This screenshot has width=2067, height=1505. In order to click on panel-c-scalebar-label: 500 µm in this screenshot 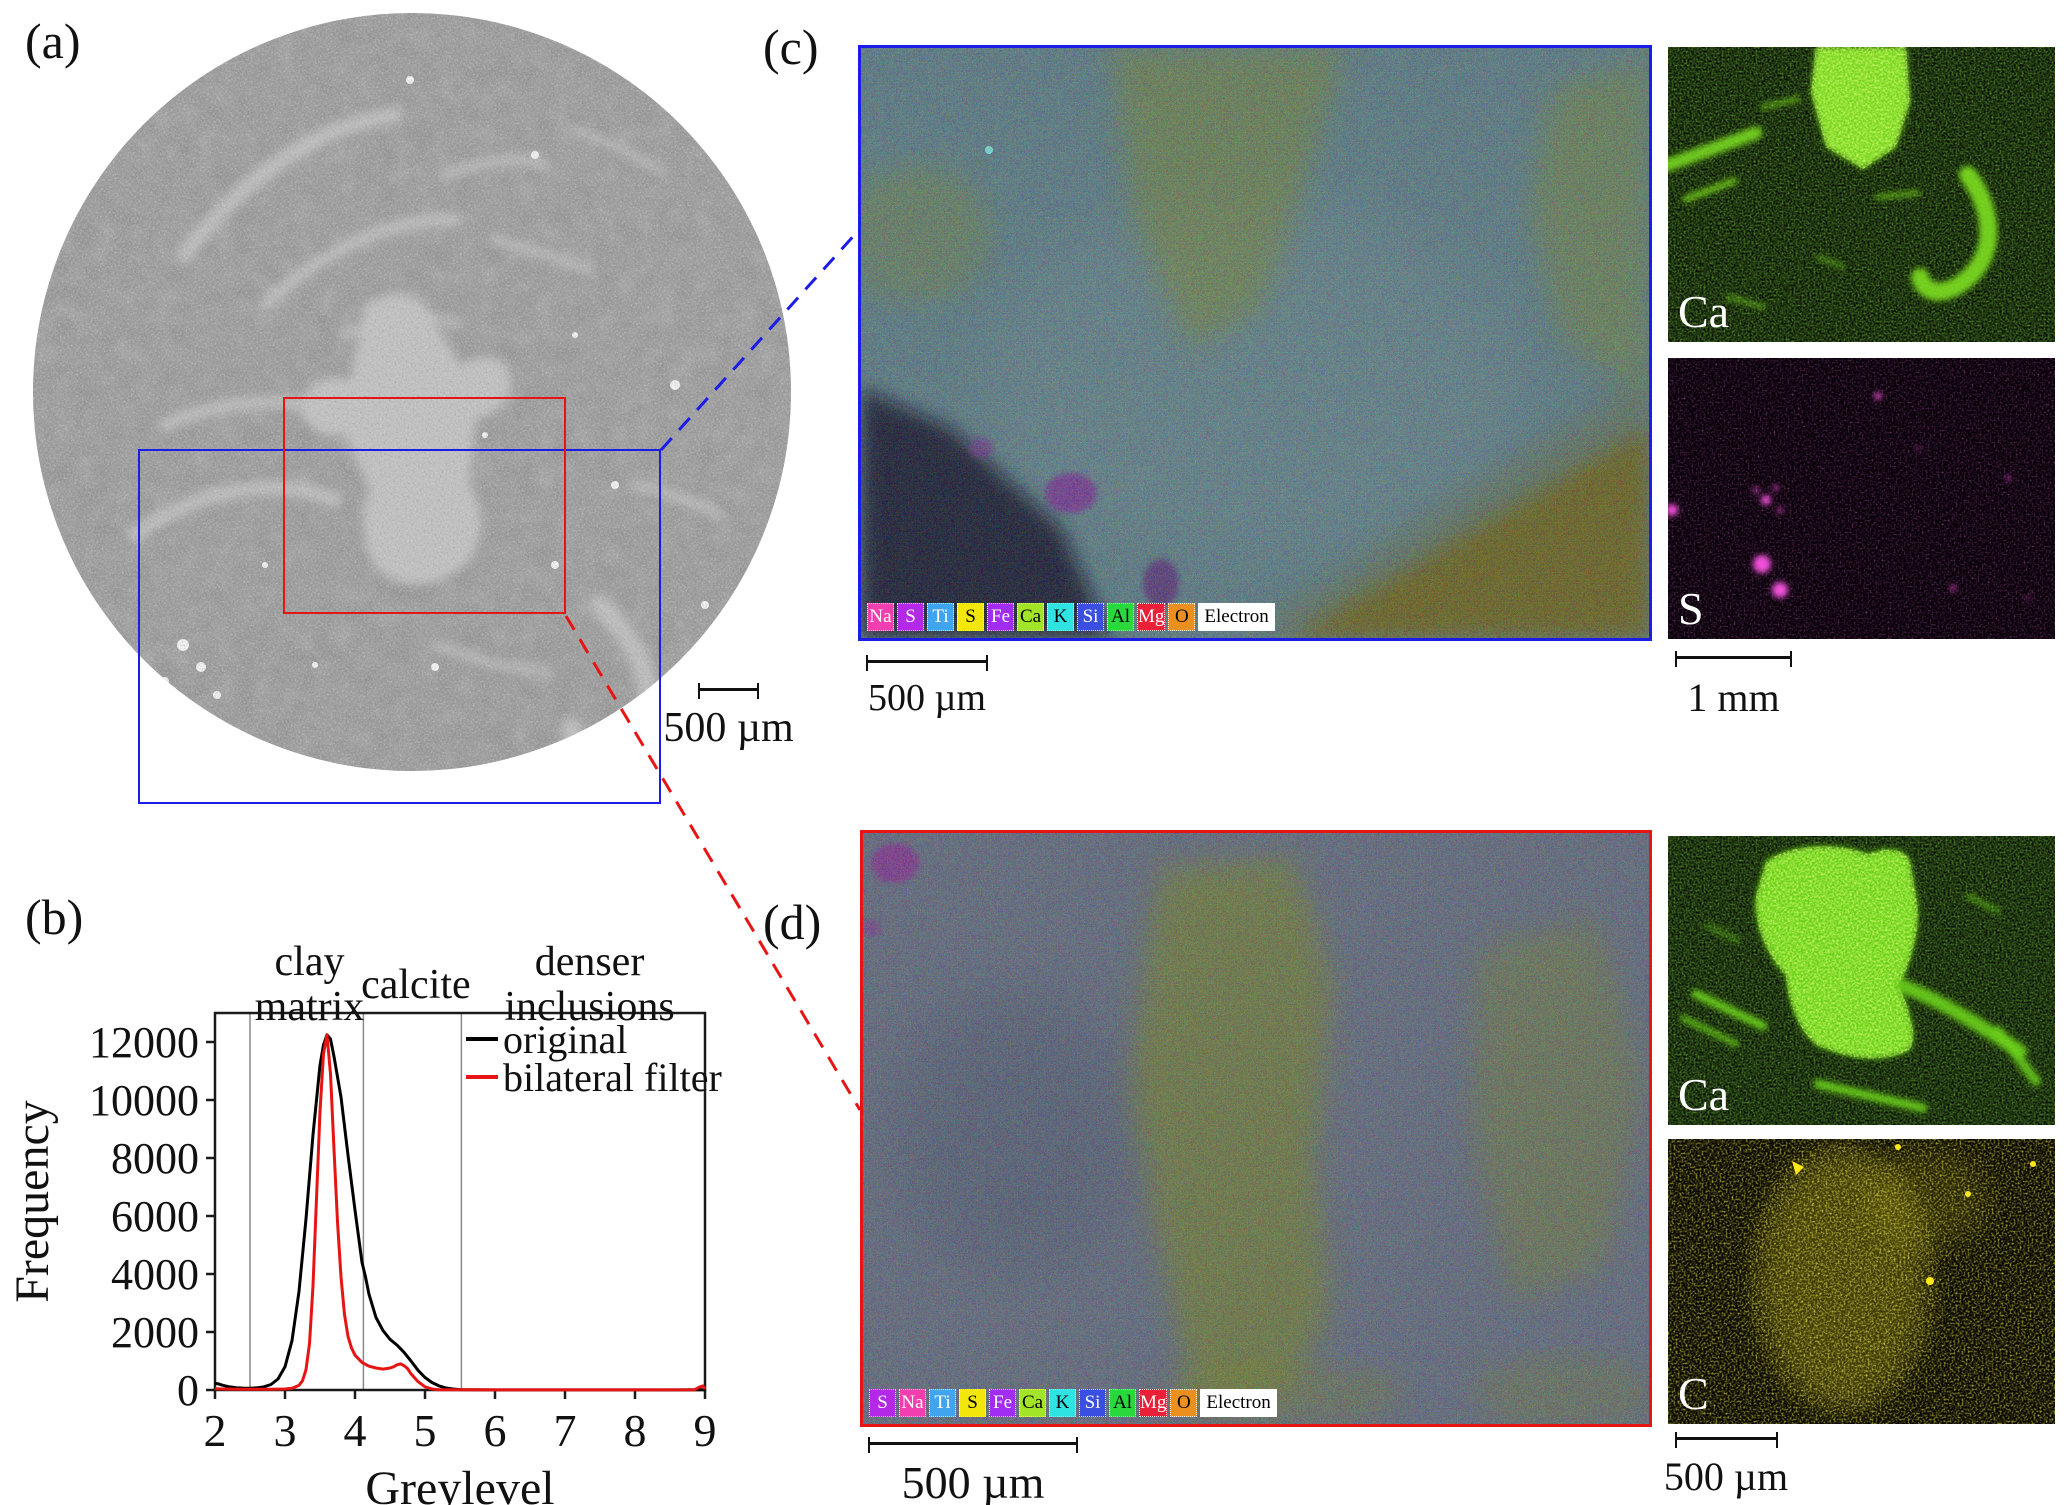, I will do `click(927, 698)`.